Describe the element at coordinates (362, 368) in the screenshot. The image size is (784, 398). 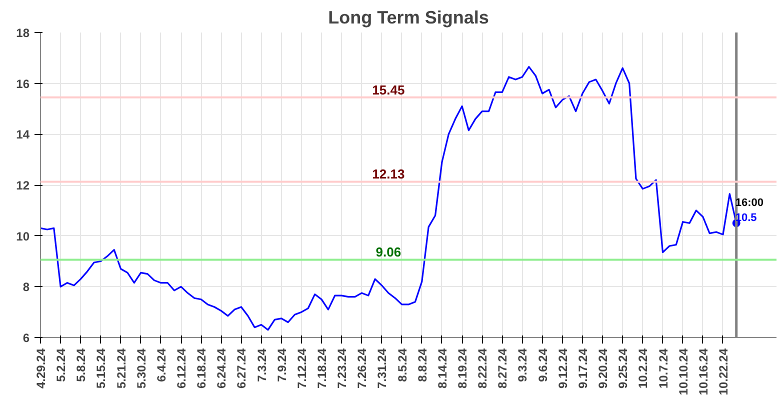
I see `x-tick-label: 7.26.24` at that location.